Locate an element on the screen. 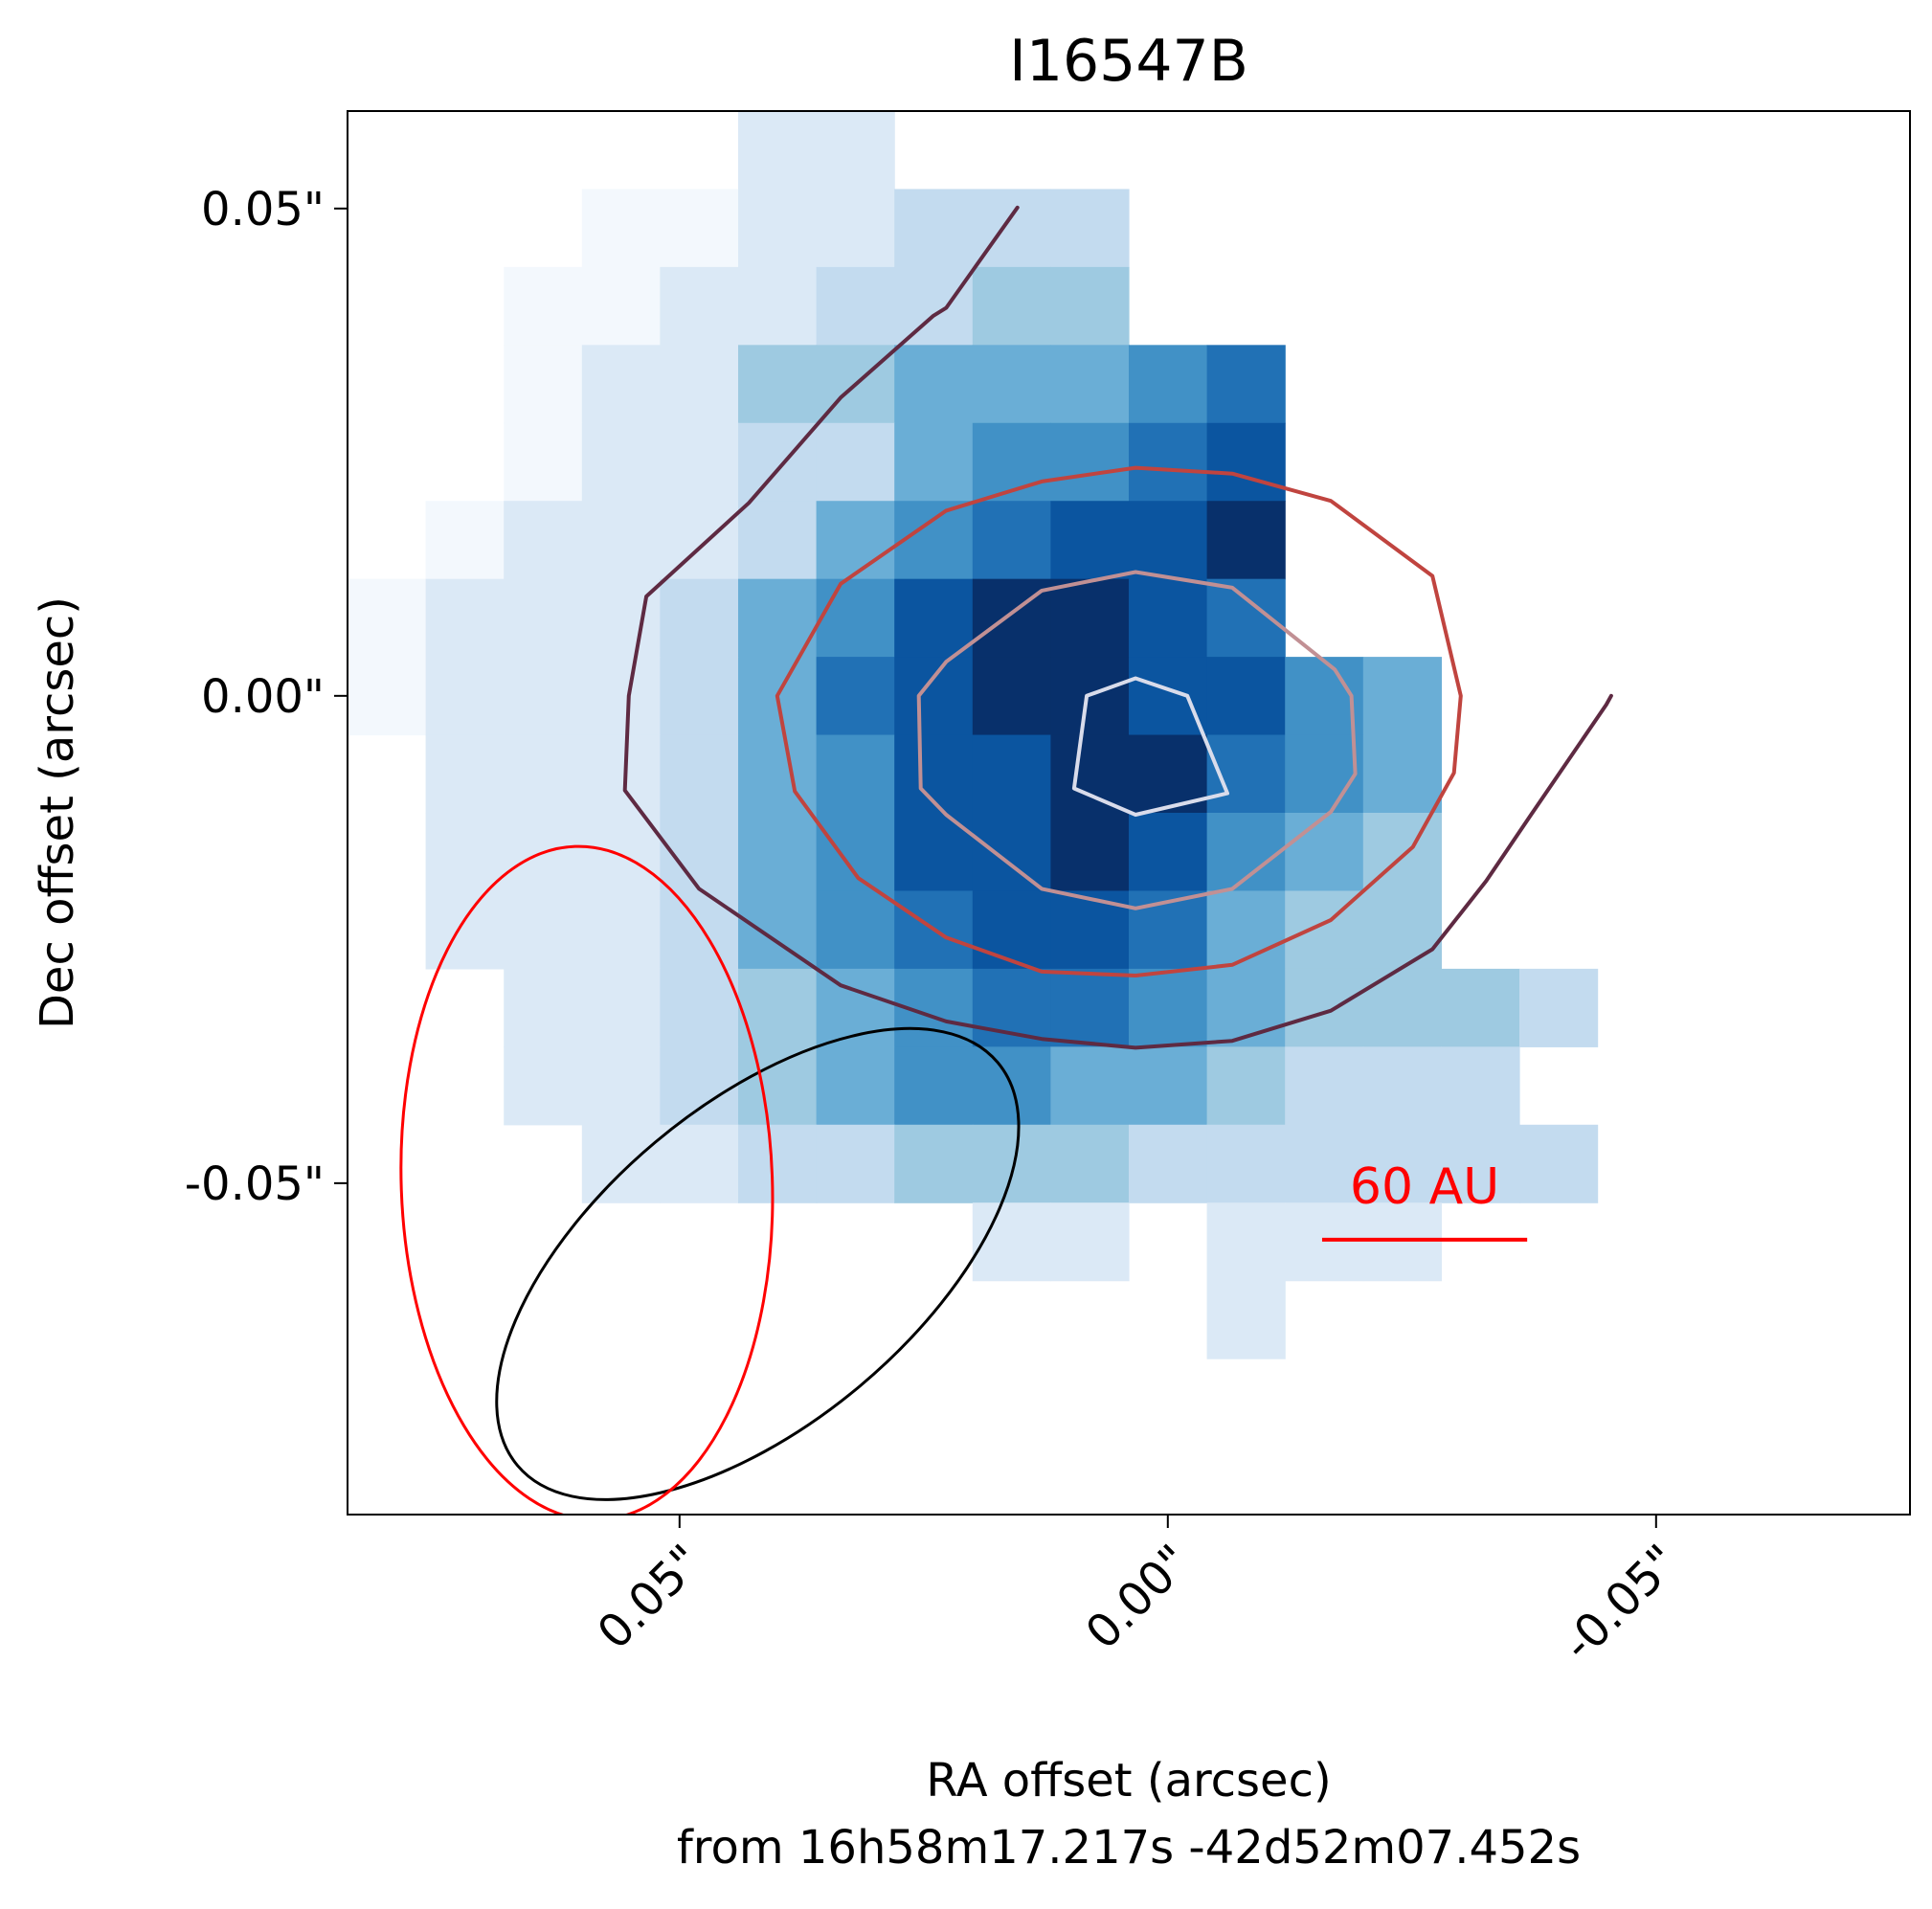 This screenshot has height=1909, width=1932. x-axis-label: RA offset (arcsec) is located at coordinates (1128, 1781).